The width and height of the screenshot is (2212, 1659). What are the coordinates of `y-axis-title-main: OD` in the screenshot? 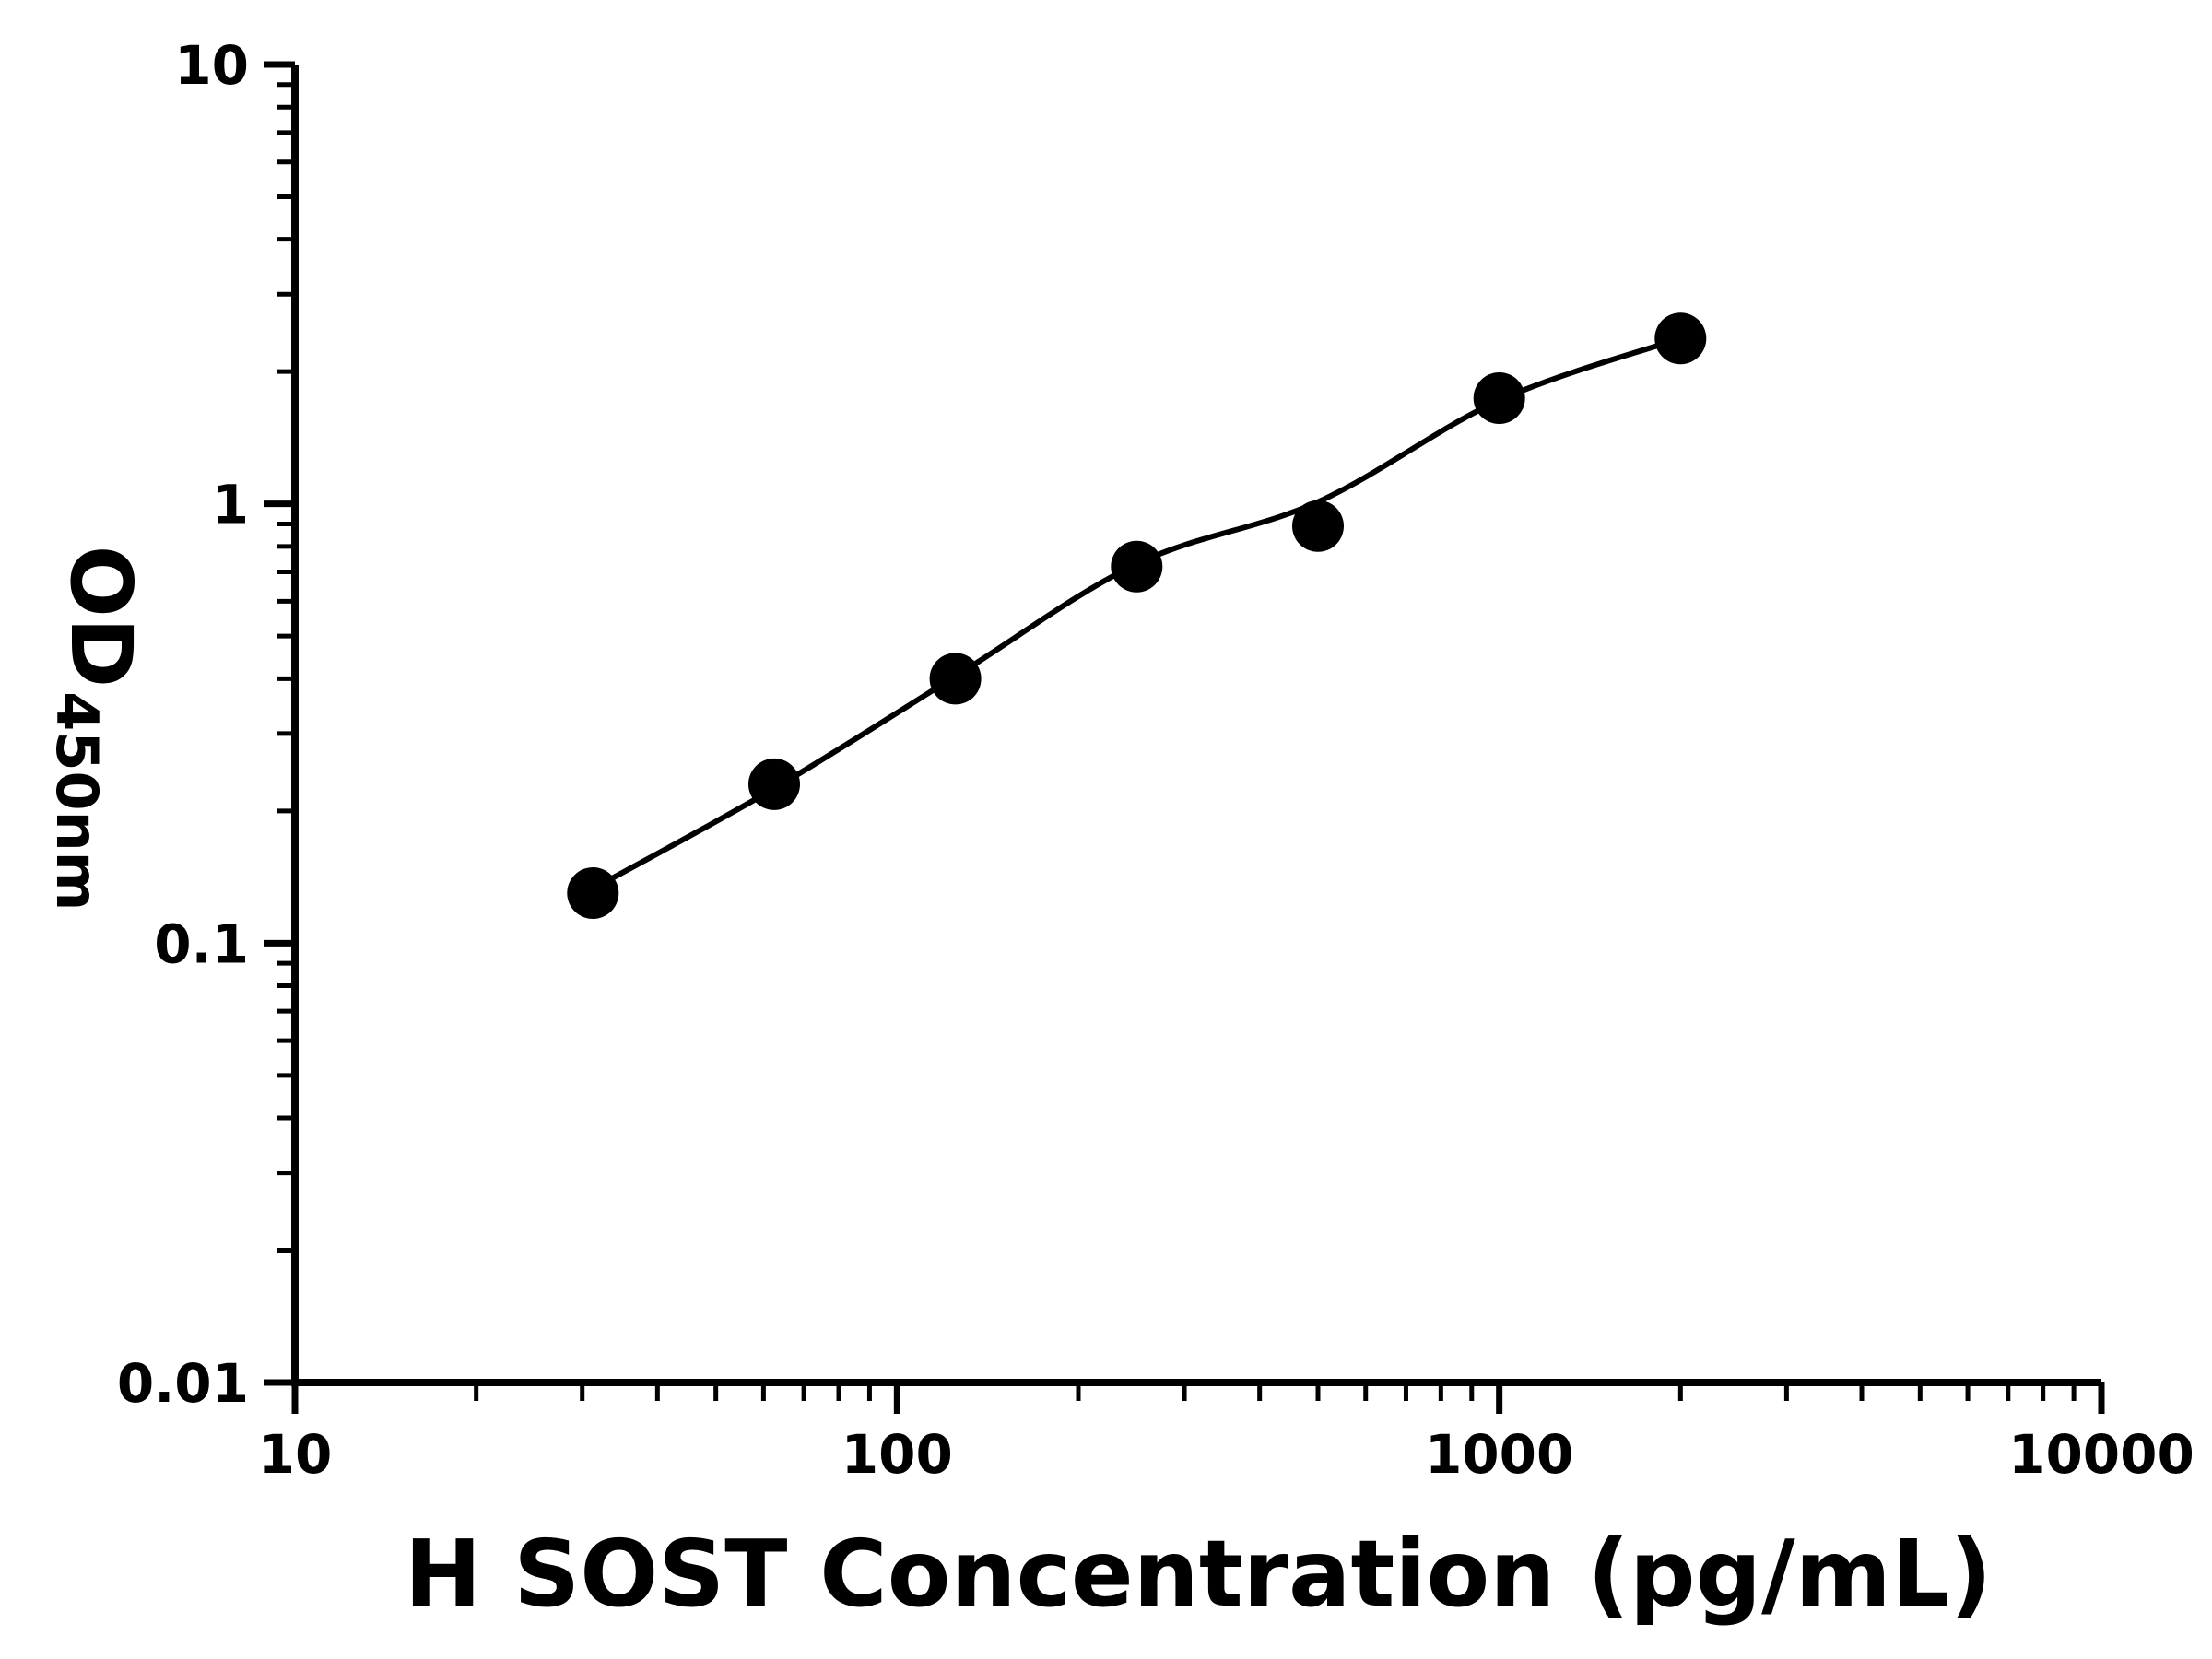 It's located at (101, 617).